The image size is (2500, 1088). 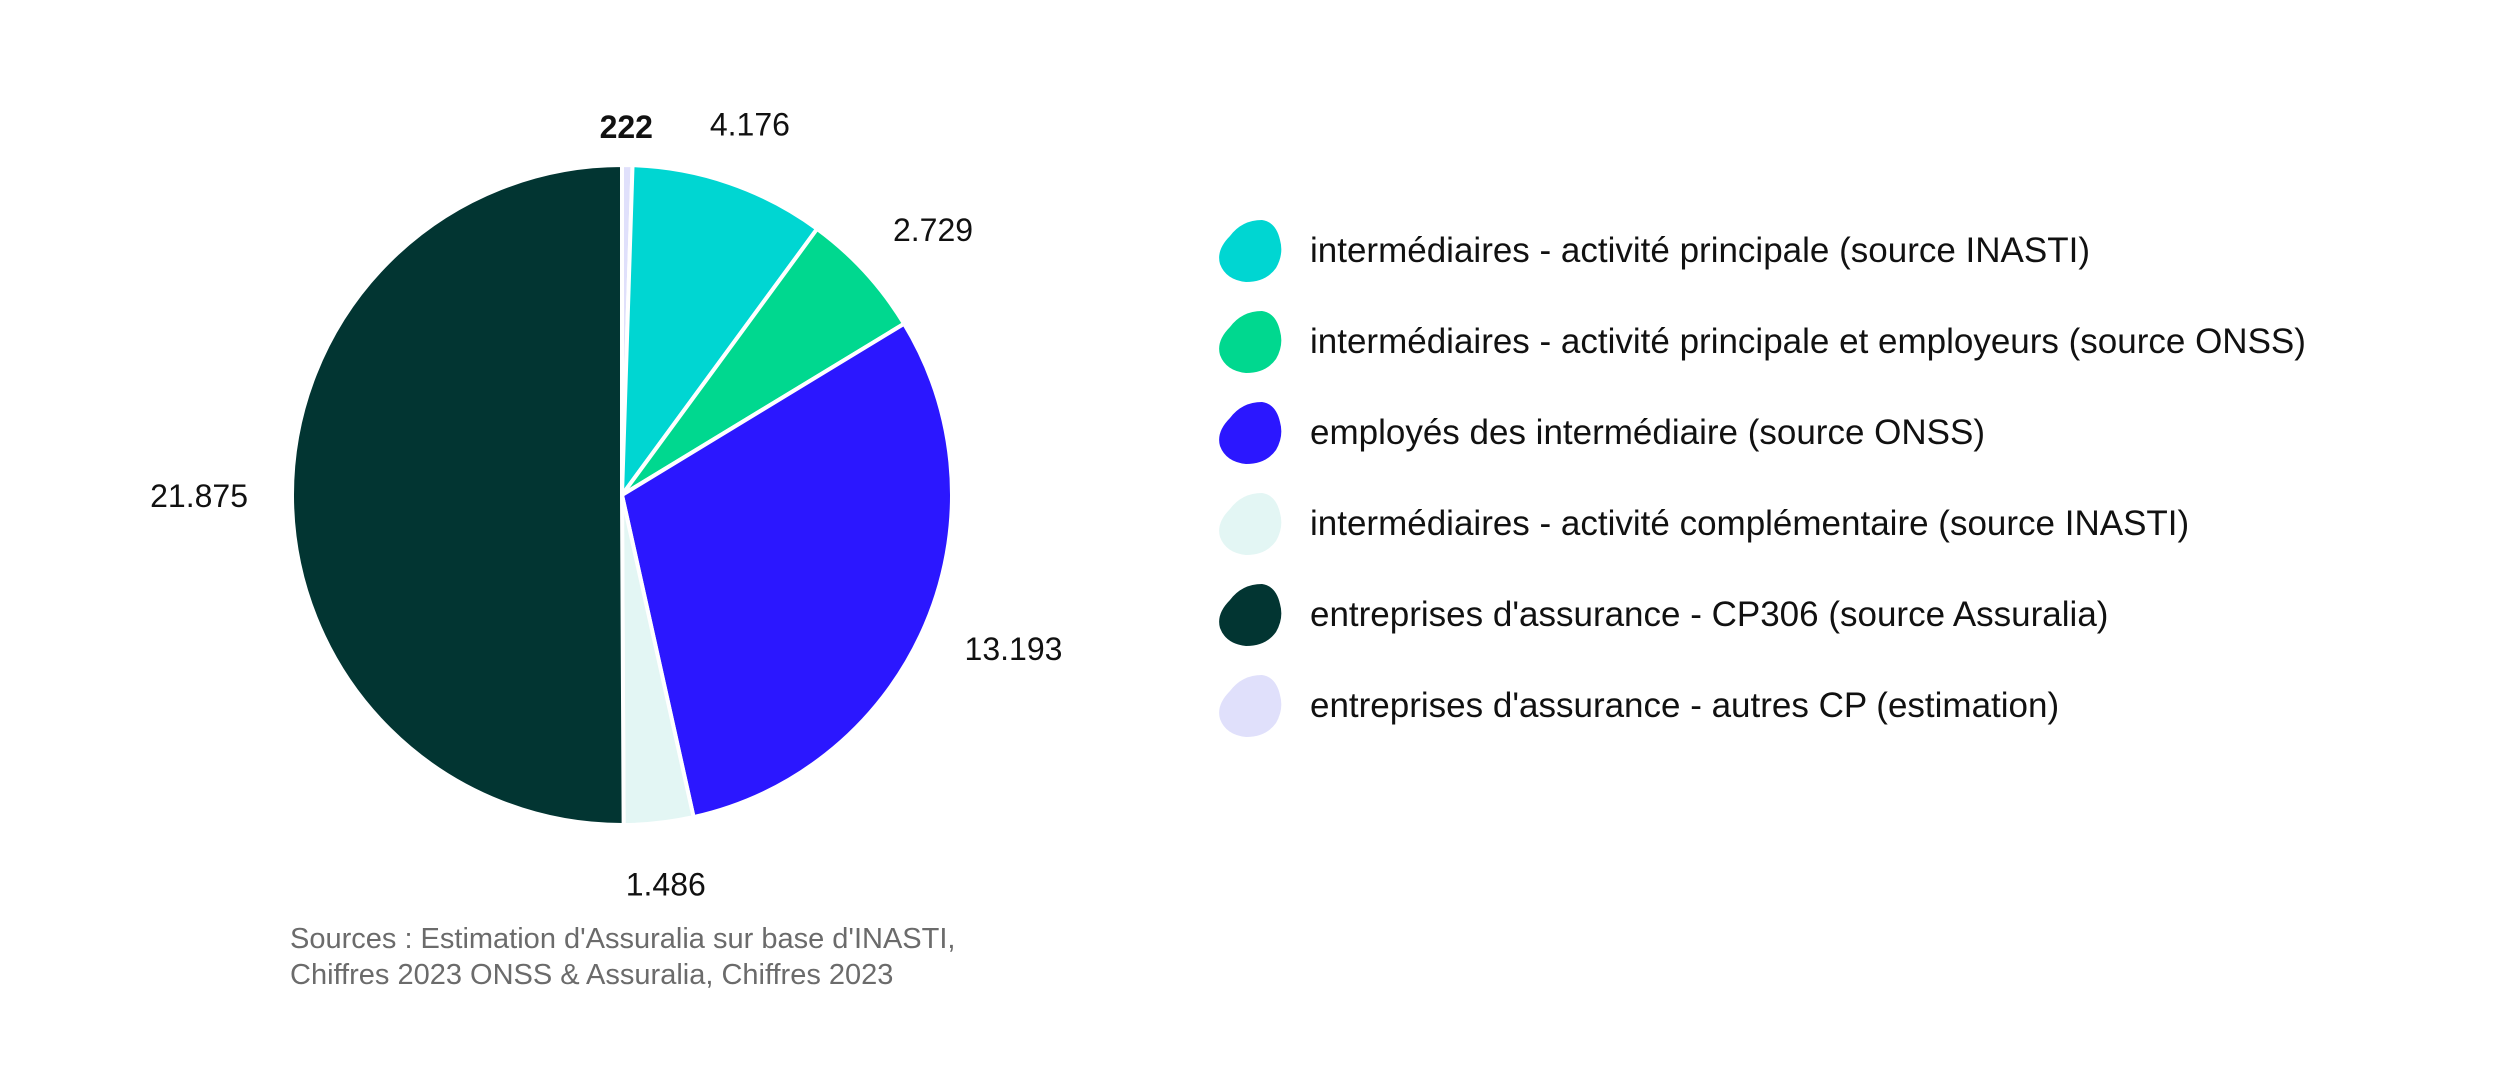 What do you see at coordinates (787, 570) in the screenshot?
I see `pie-slice-employes-des-intermediaire-source-onss` at bounding box center [787, 570].